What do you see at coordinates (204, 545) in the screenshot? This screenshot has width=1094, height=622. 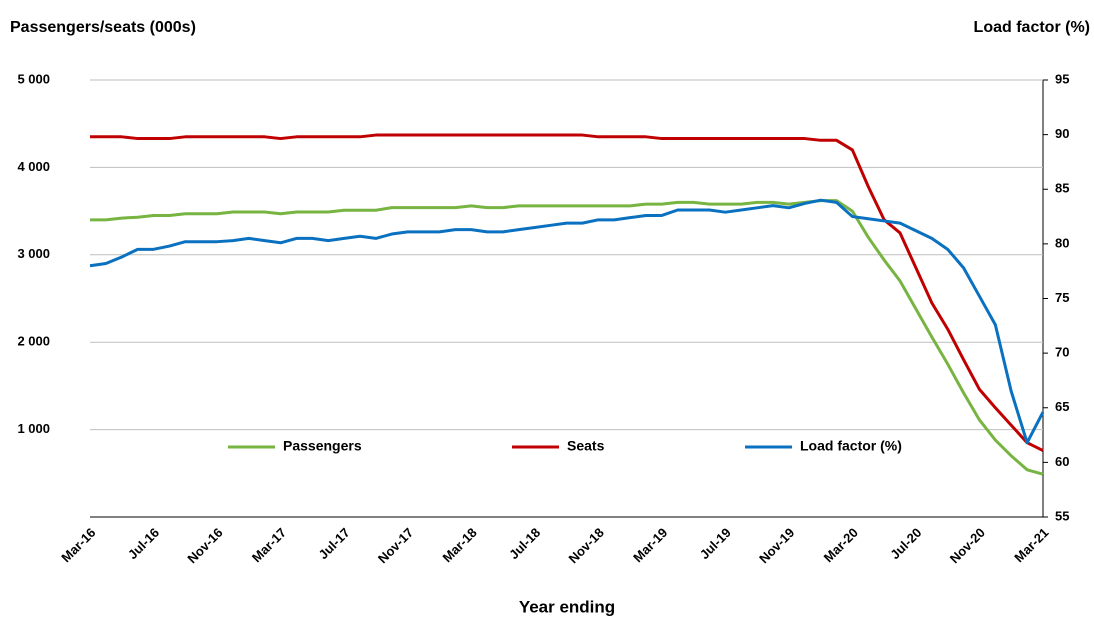 I see `x-tick-label: Nov-16` at bounding box center [204, 545].